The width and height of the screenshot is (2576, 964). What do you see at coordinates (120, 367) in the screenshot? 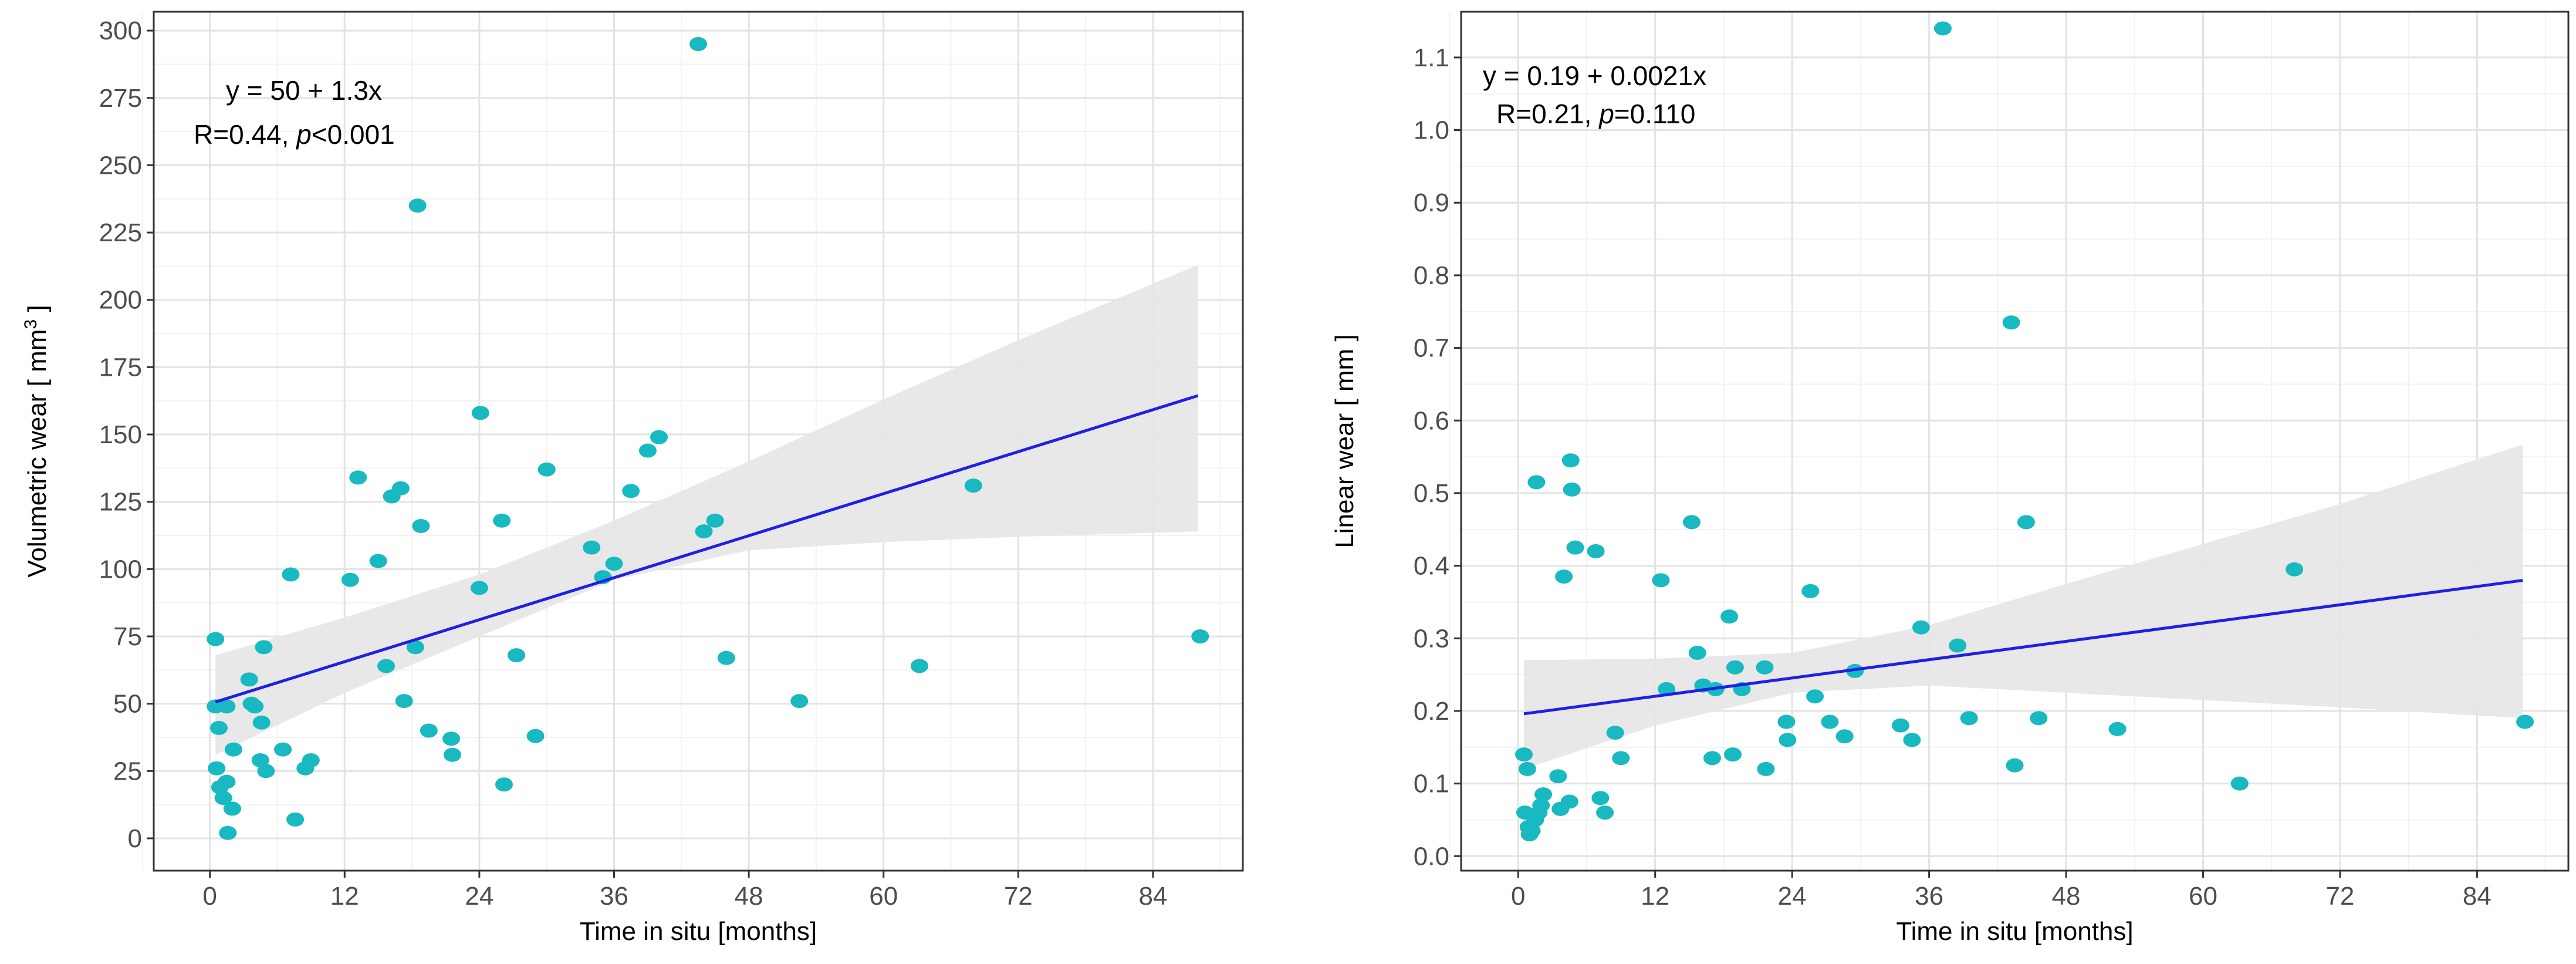
I see `y-tick-label: 175` at bounding box center [120, 367].